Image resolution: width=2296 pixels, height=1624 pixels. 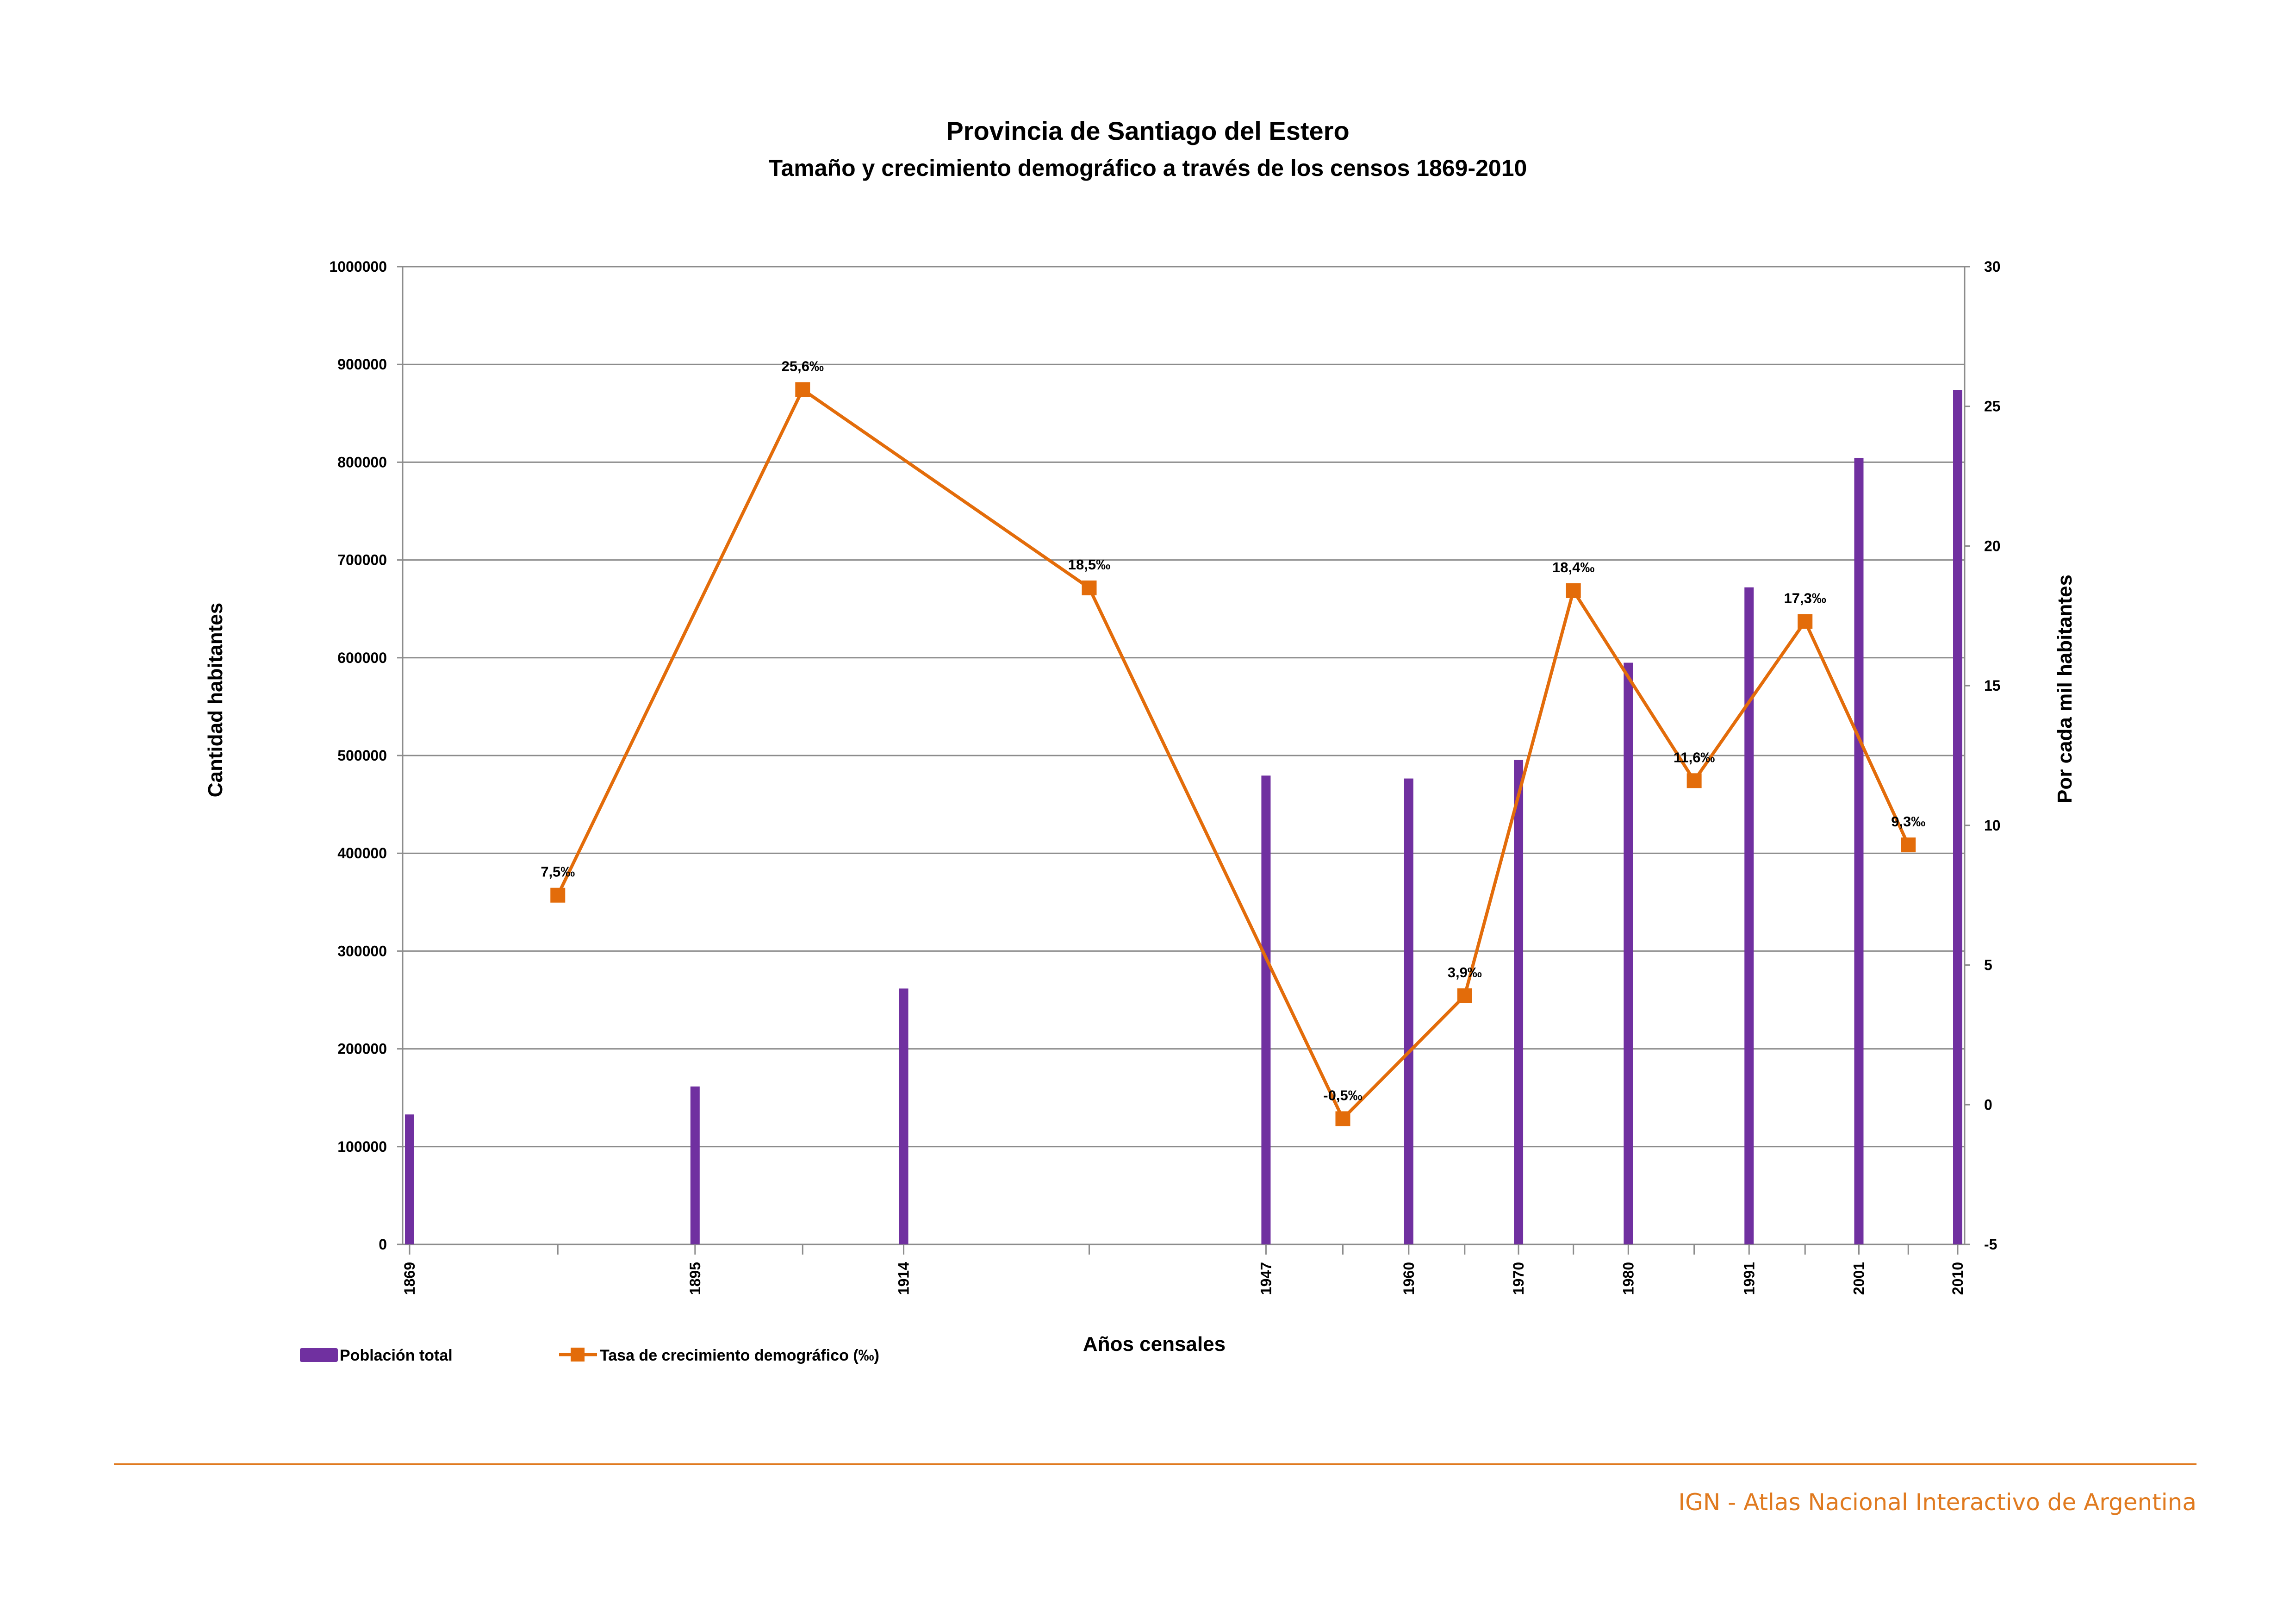 I want to click on x-tick-label: 1895, so click(x=695, y=1278).